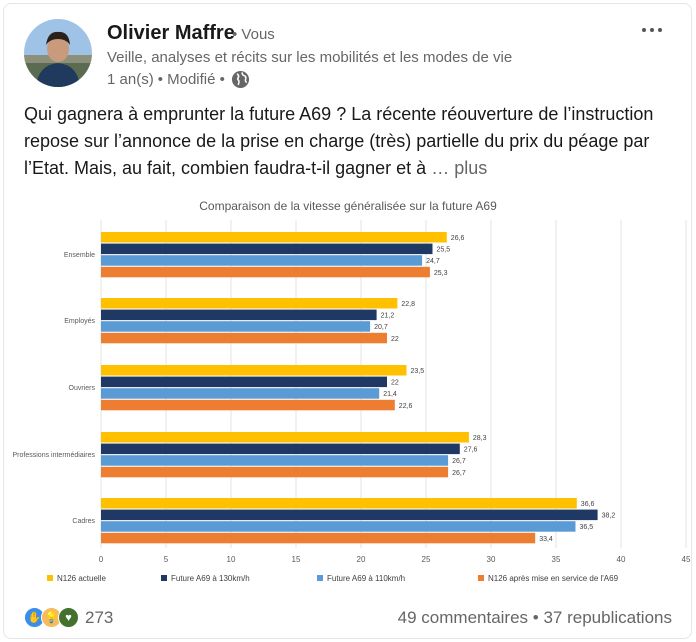  What do you see at coordinates (296, 559) in the screenshot?
I see `x-tick-label: 15` at bounding box center [296, 559].